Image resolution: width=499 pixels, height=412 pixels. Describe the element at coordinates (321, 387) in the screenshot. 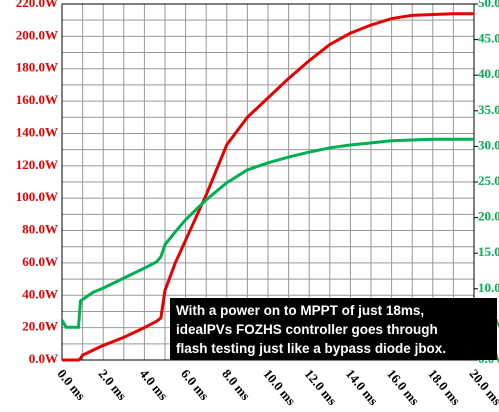

I see `x-tick-label: 12.0 ms` at that location.